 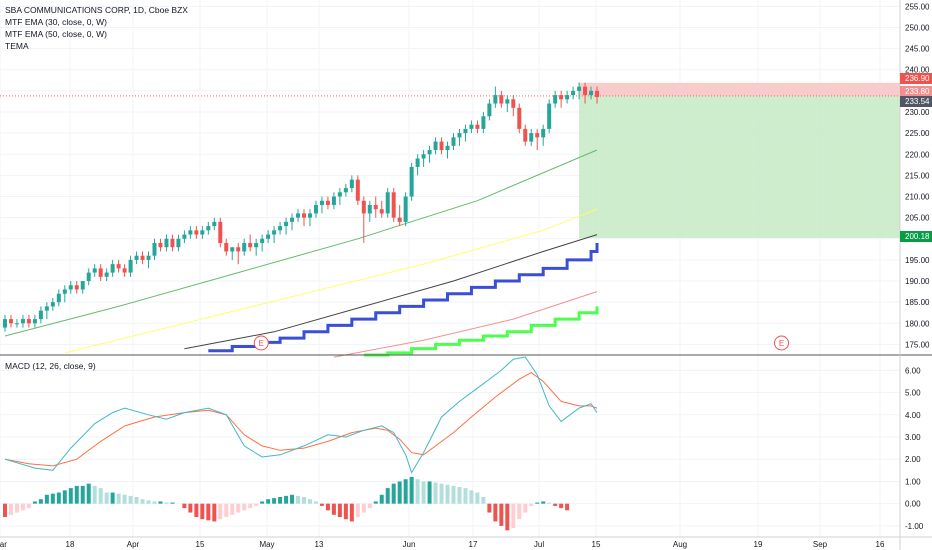 I want to click on price-tick-label: 225.00, so click(x=917, y=133).